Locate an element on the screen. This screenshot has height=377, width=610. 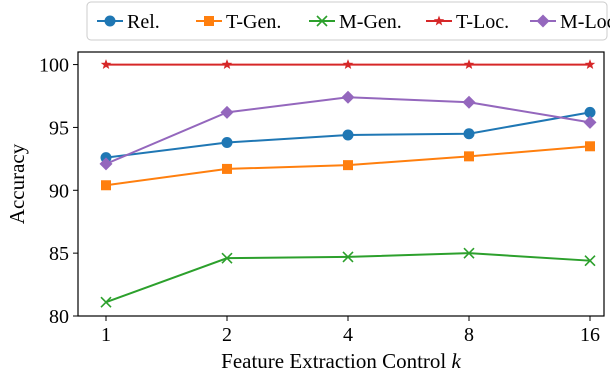
x-axis-label: Feature Extraction Control k is located at coordinates (341, 361).